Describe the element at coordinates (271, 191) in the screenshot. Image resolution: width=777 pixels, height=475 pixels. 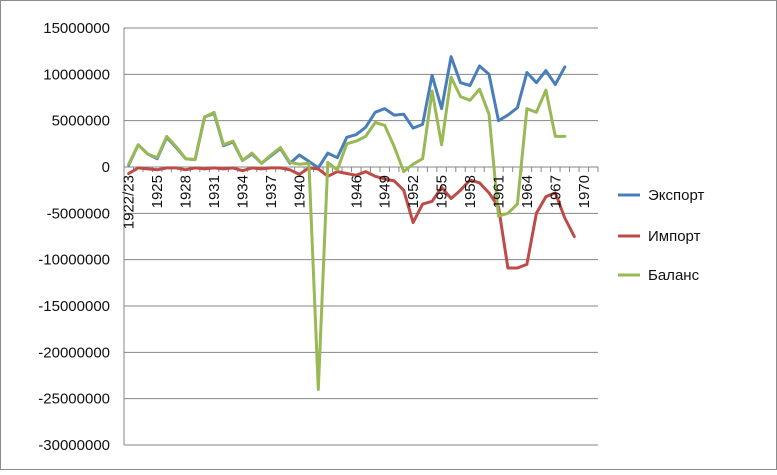
I see `x-tick-label: 1937` at that location.